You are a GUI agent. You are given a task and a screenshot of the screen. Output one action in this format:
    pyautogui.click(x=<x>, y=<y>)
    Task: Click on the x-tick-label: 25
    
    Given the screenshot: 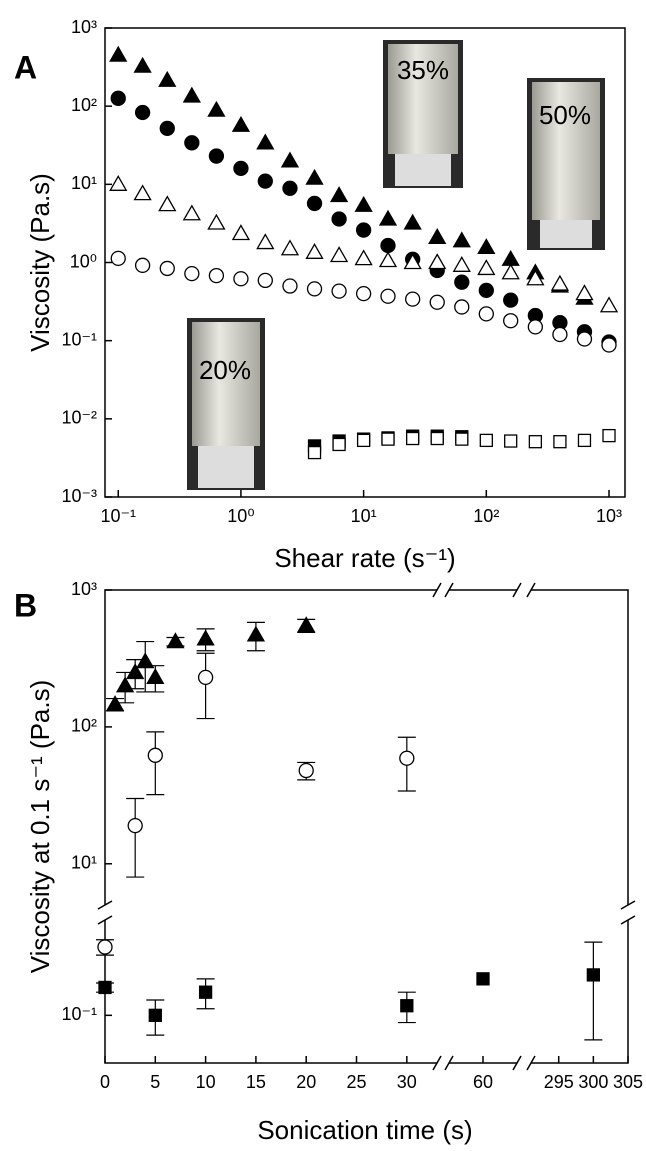 What is the action you would take?
    pyautogui.click(x=356, y=1082)
    